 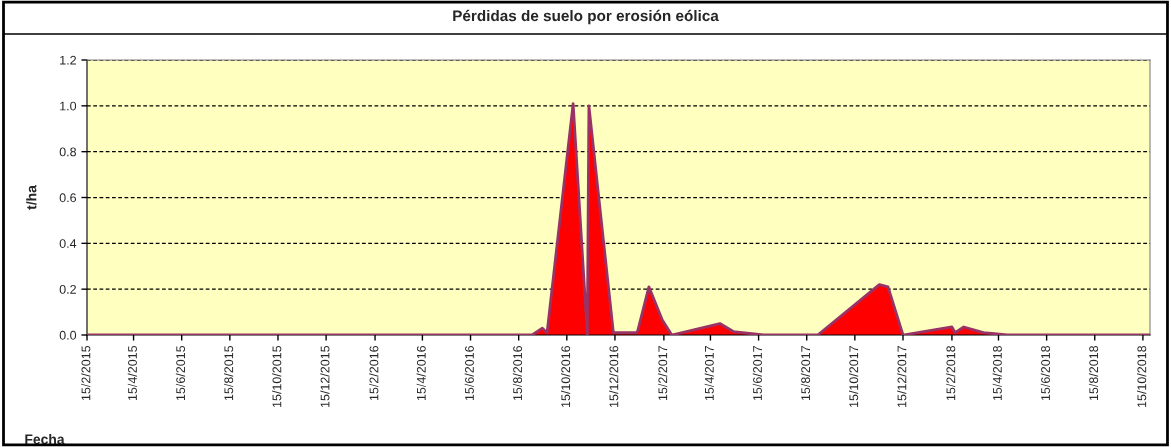 What do you see at coordinates (1045, 373) in the screenshot?
I see `x-tick-label: 15/6/2018` at bounding box center [1045, 373].